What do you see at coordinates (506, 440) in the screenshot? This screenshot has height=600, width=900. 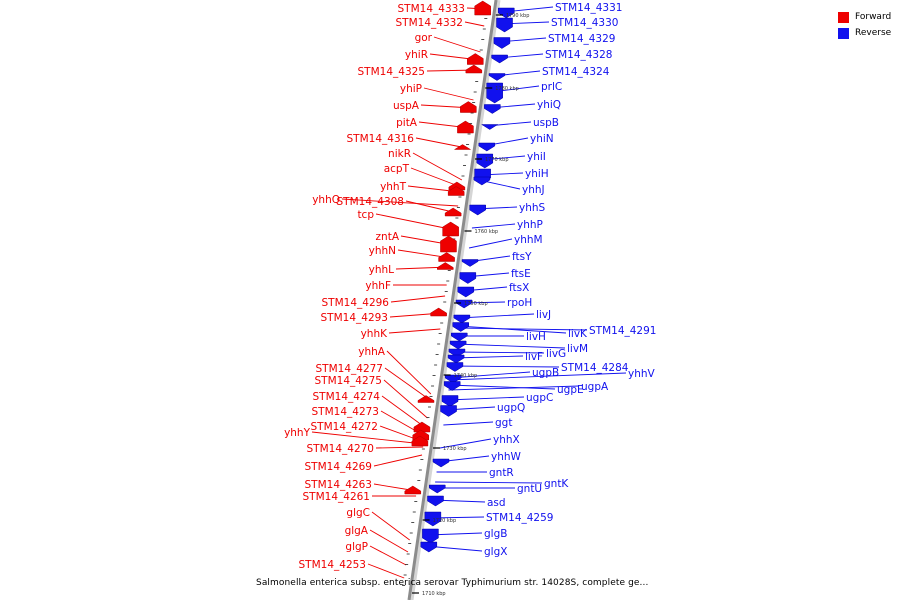 I see `reverse-gene-label: yhhX` at bounding box center [506, 440].